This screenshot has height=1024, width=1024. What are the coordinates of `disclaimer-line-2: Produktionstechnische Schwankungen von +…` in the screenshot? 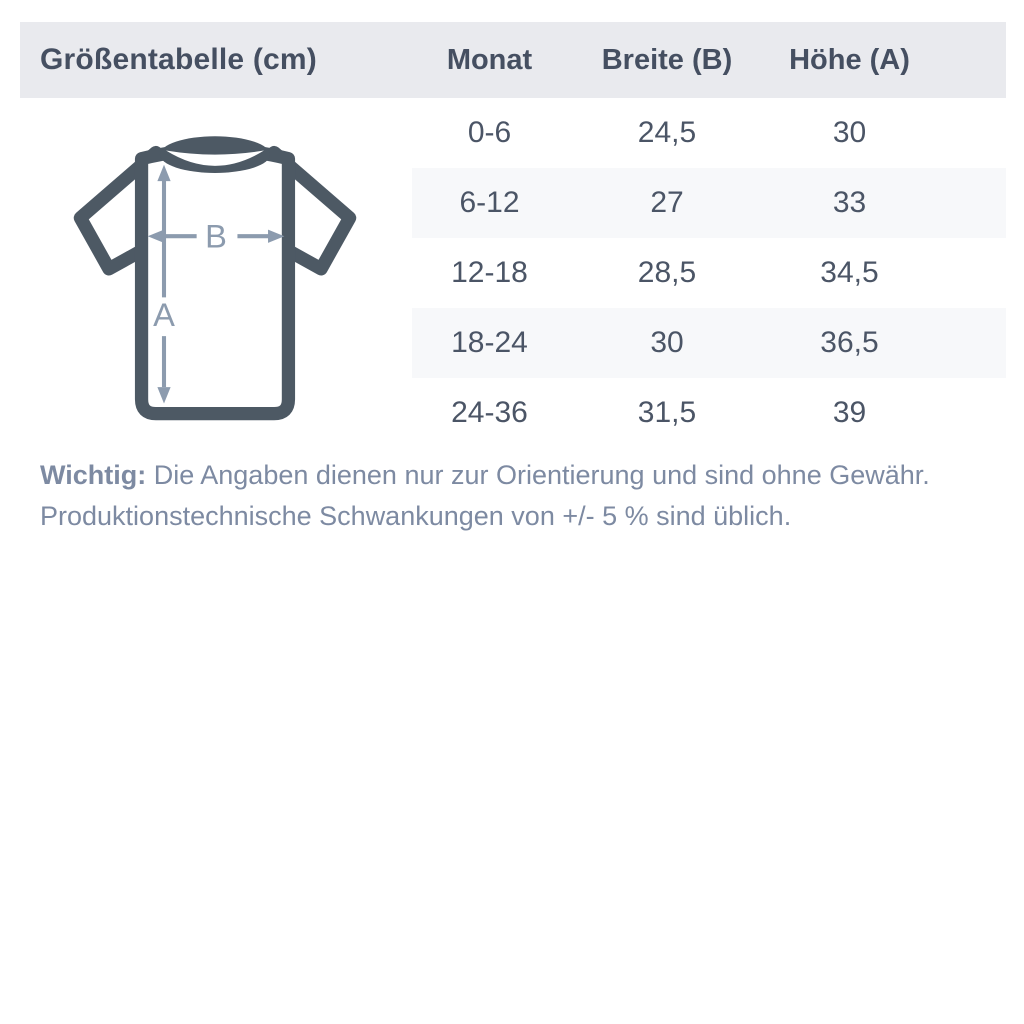 It's located at (416, 516).